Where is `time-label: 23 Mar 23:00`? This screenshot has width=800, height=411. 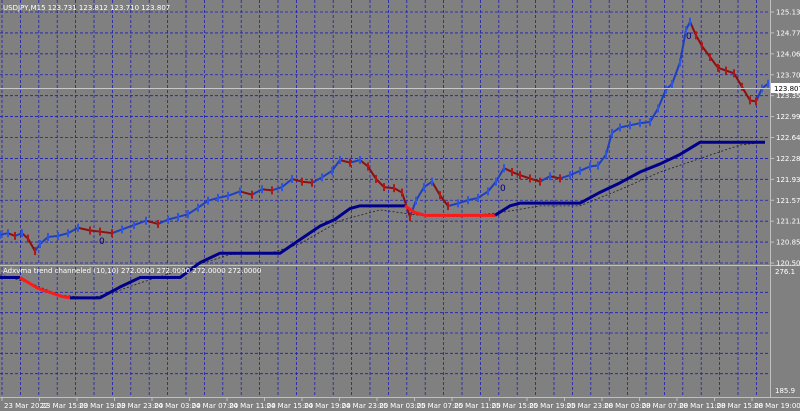
time-label: 23 Mar 23:00 is located at coordinates (140, 406).